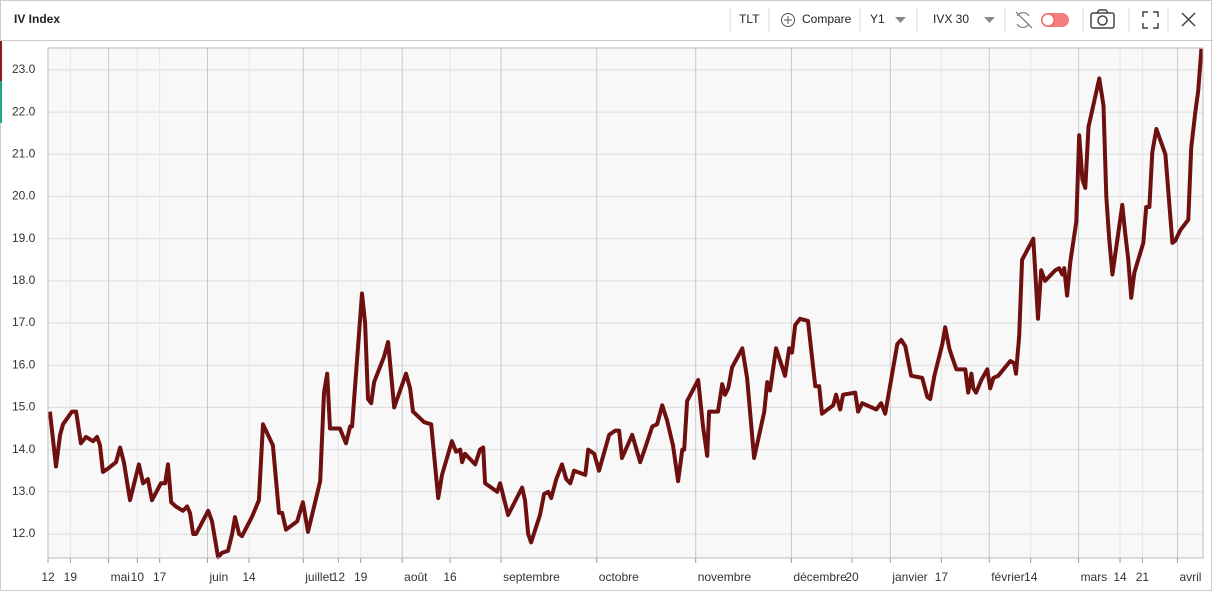  What do you see at coordinates (24, 153) in the screenshot?
I see `y-tick-label: 21.0` at bounding box center [24, 153].